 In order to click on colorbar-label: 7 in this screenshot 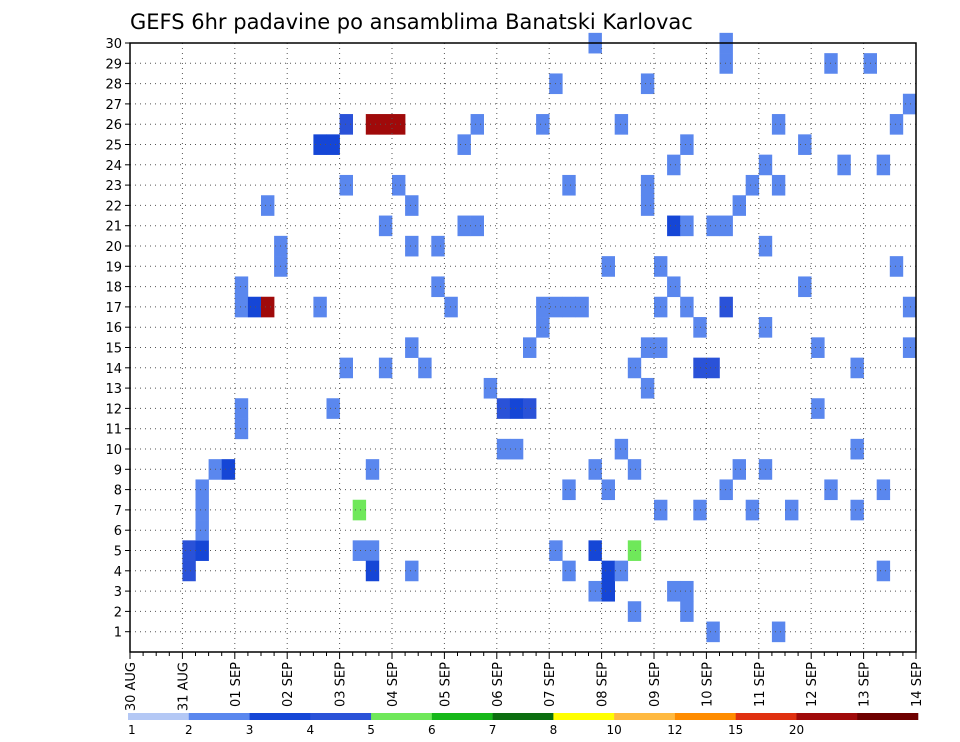, I will do `click(493, 730)`.